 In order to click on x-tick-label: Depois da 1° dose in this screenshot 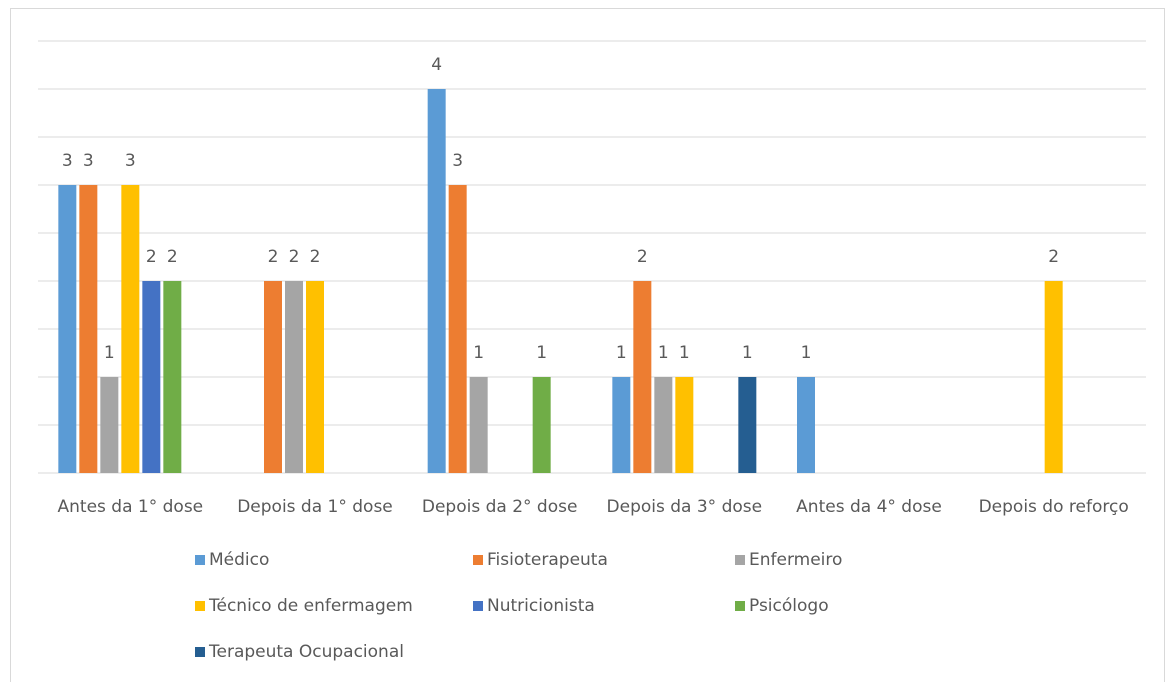, I will do `click(315, 507)`.